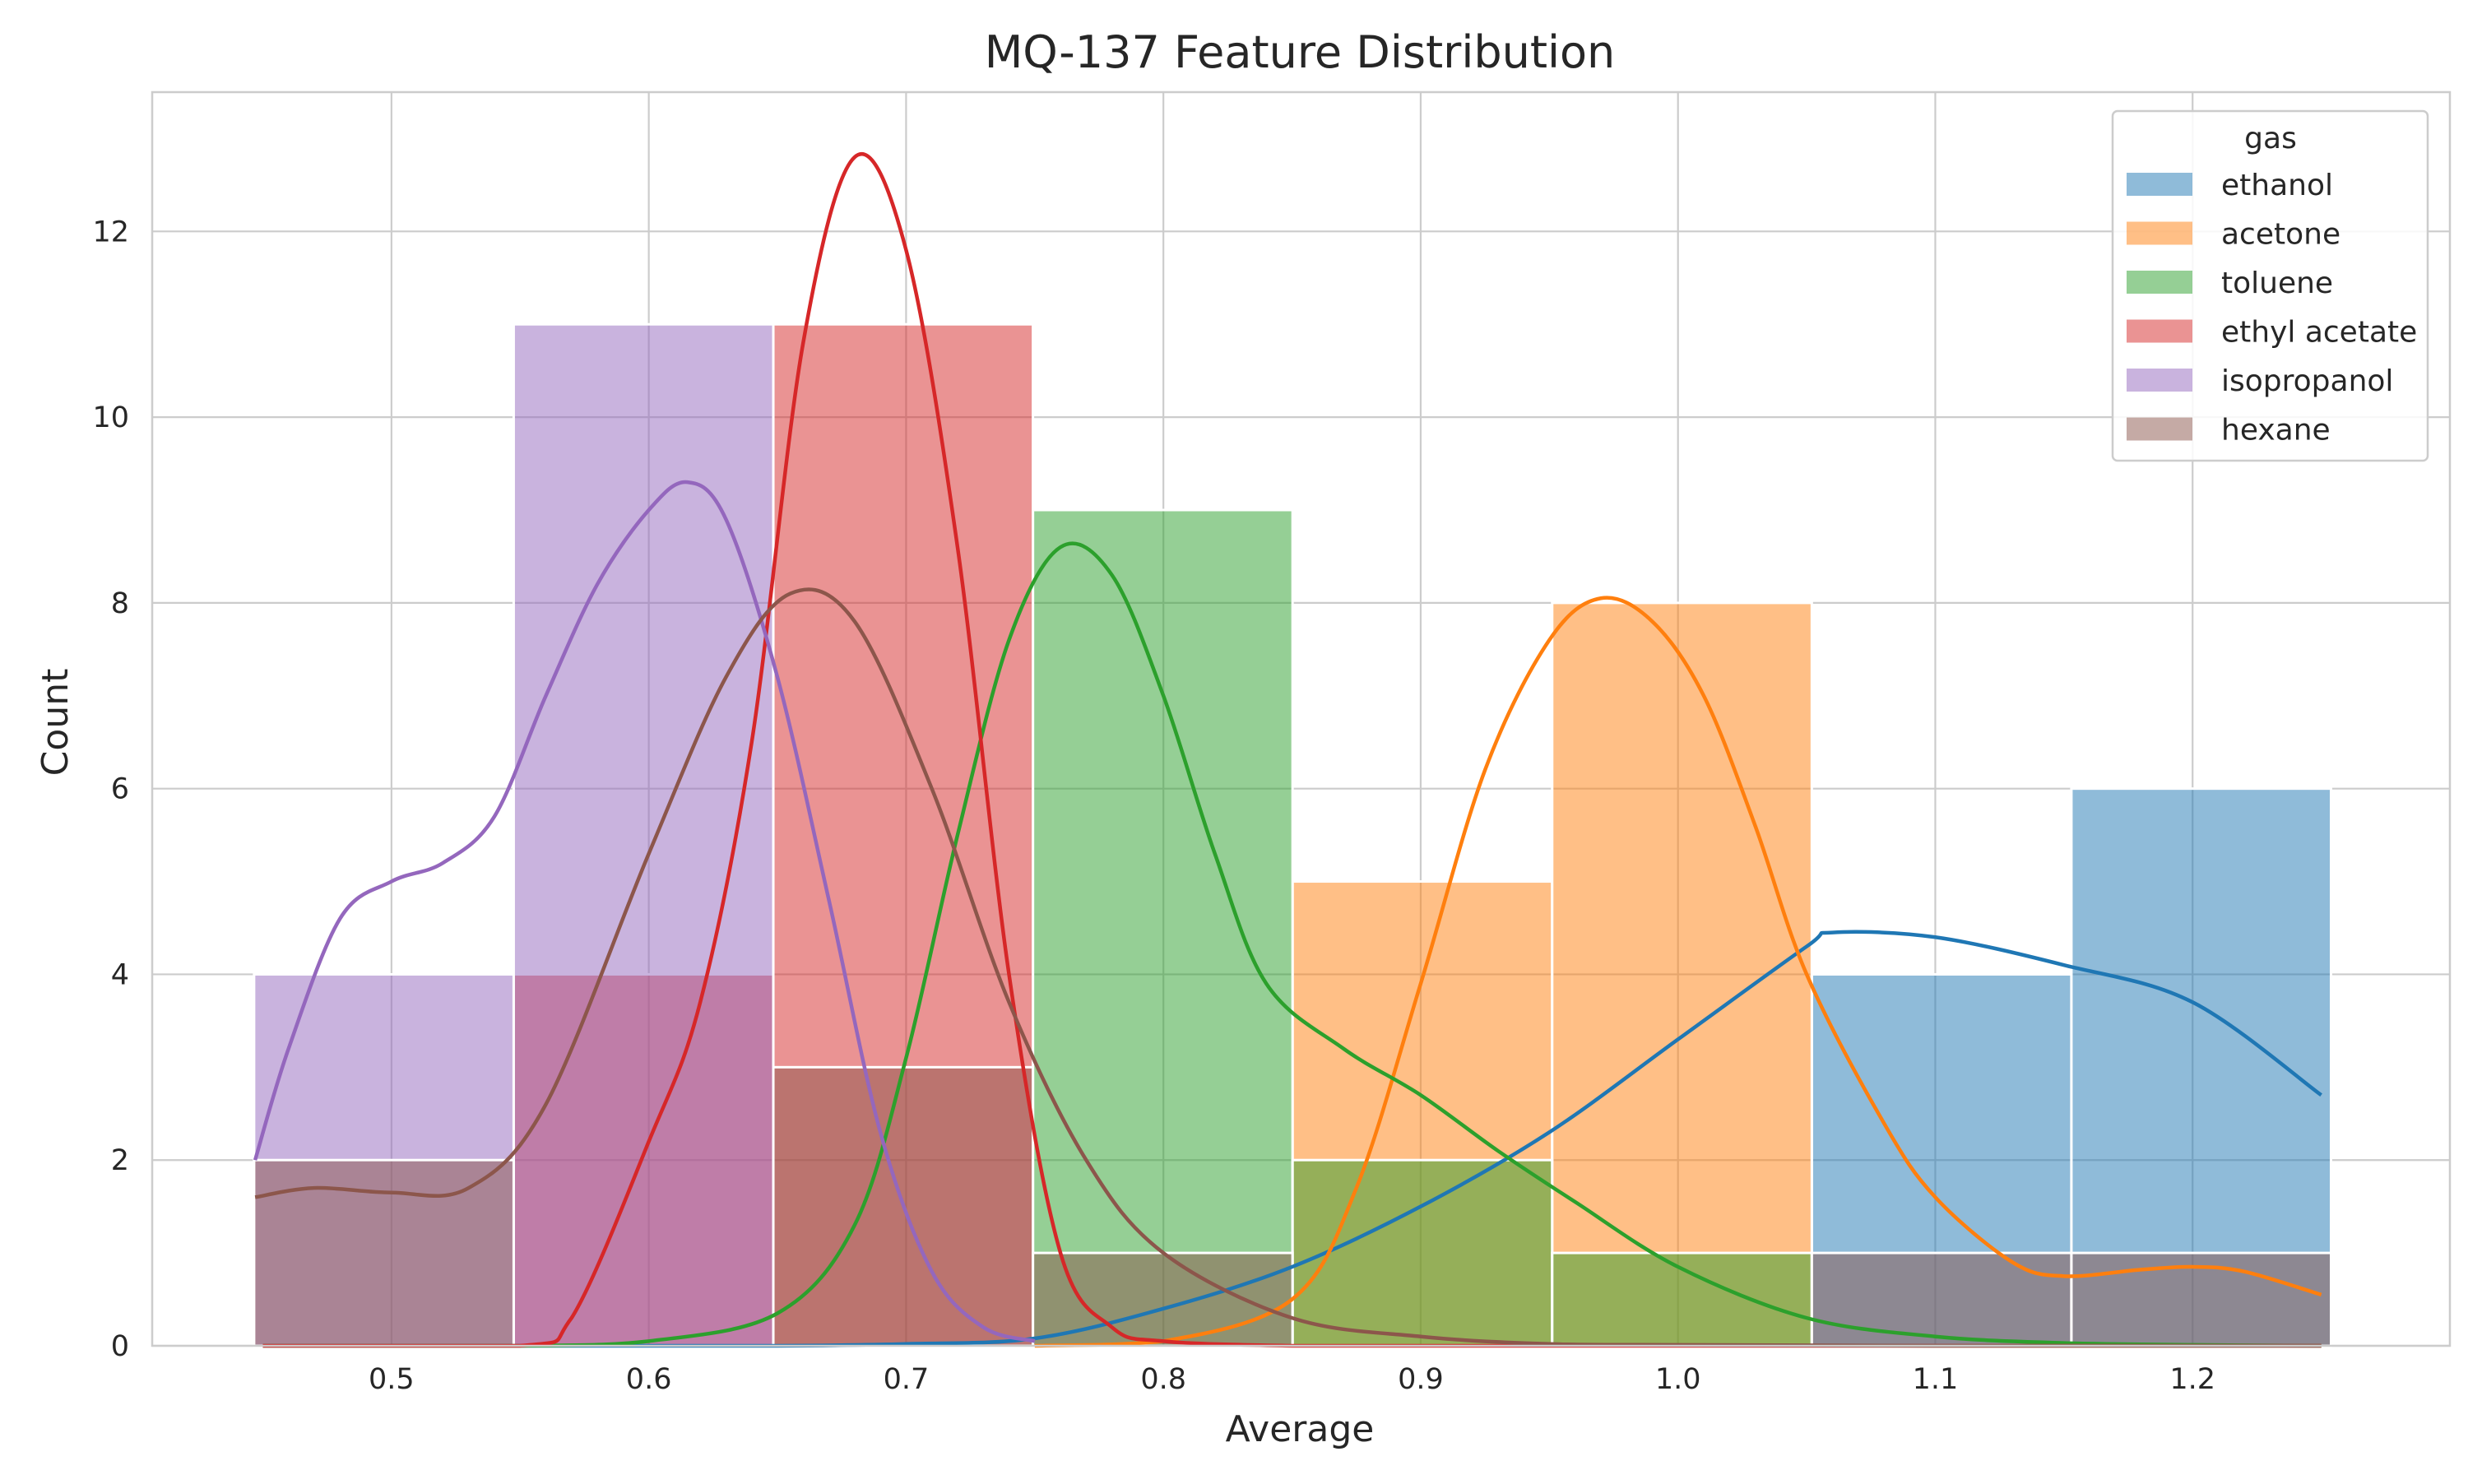 The image size is (2468, 1484). I want to click on x-tick-label: 1.1, so click(1936, 1379).